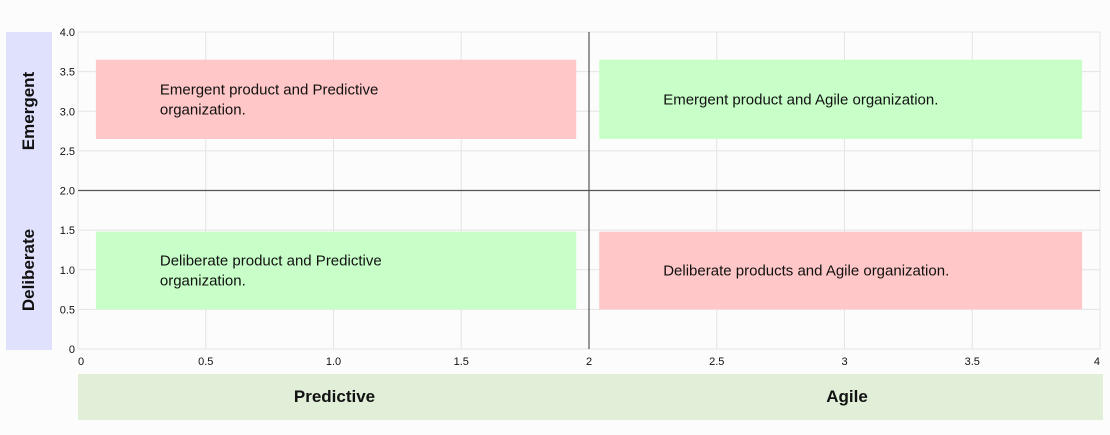 The image size is (1110, 435). What do you see at coordinates (269, 89) in the screenshot?
I see `quadrant-text-0-0: Emergent product and Predictive` at bounding box center [269, 89].